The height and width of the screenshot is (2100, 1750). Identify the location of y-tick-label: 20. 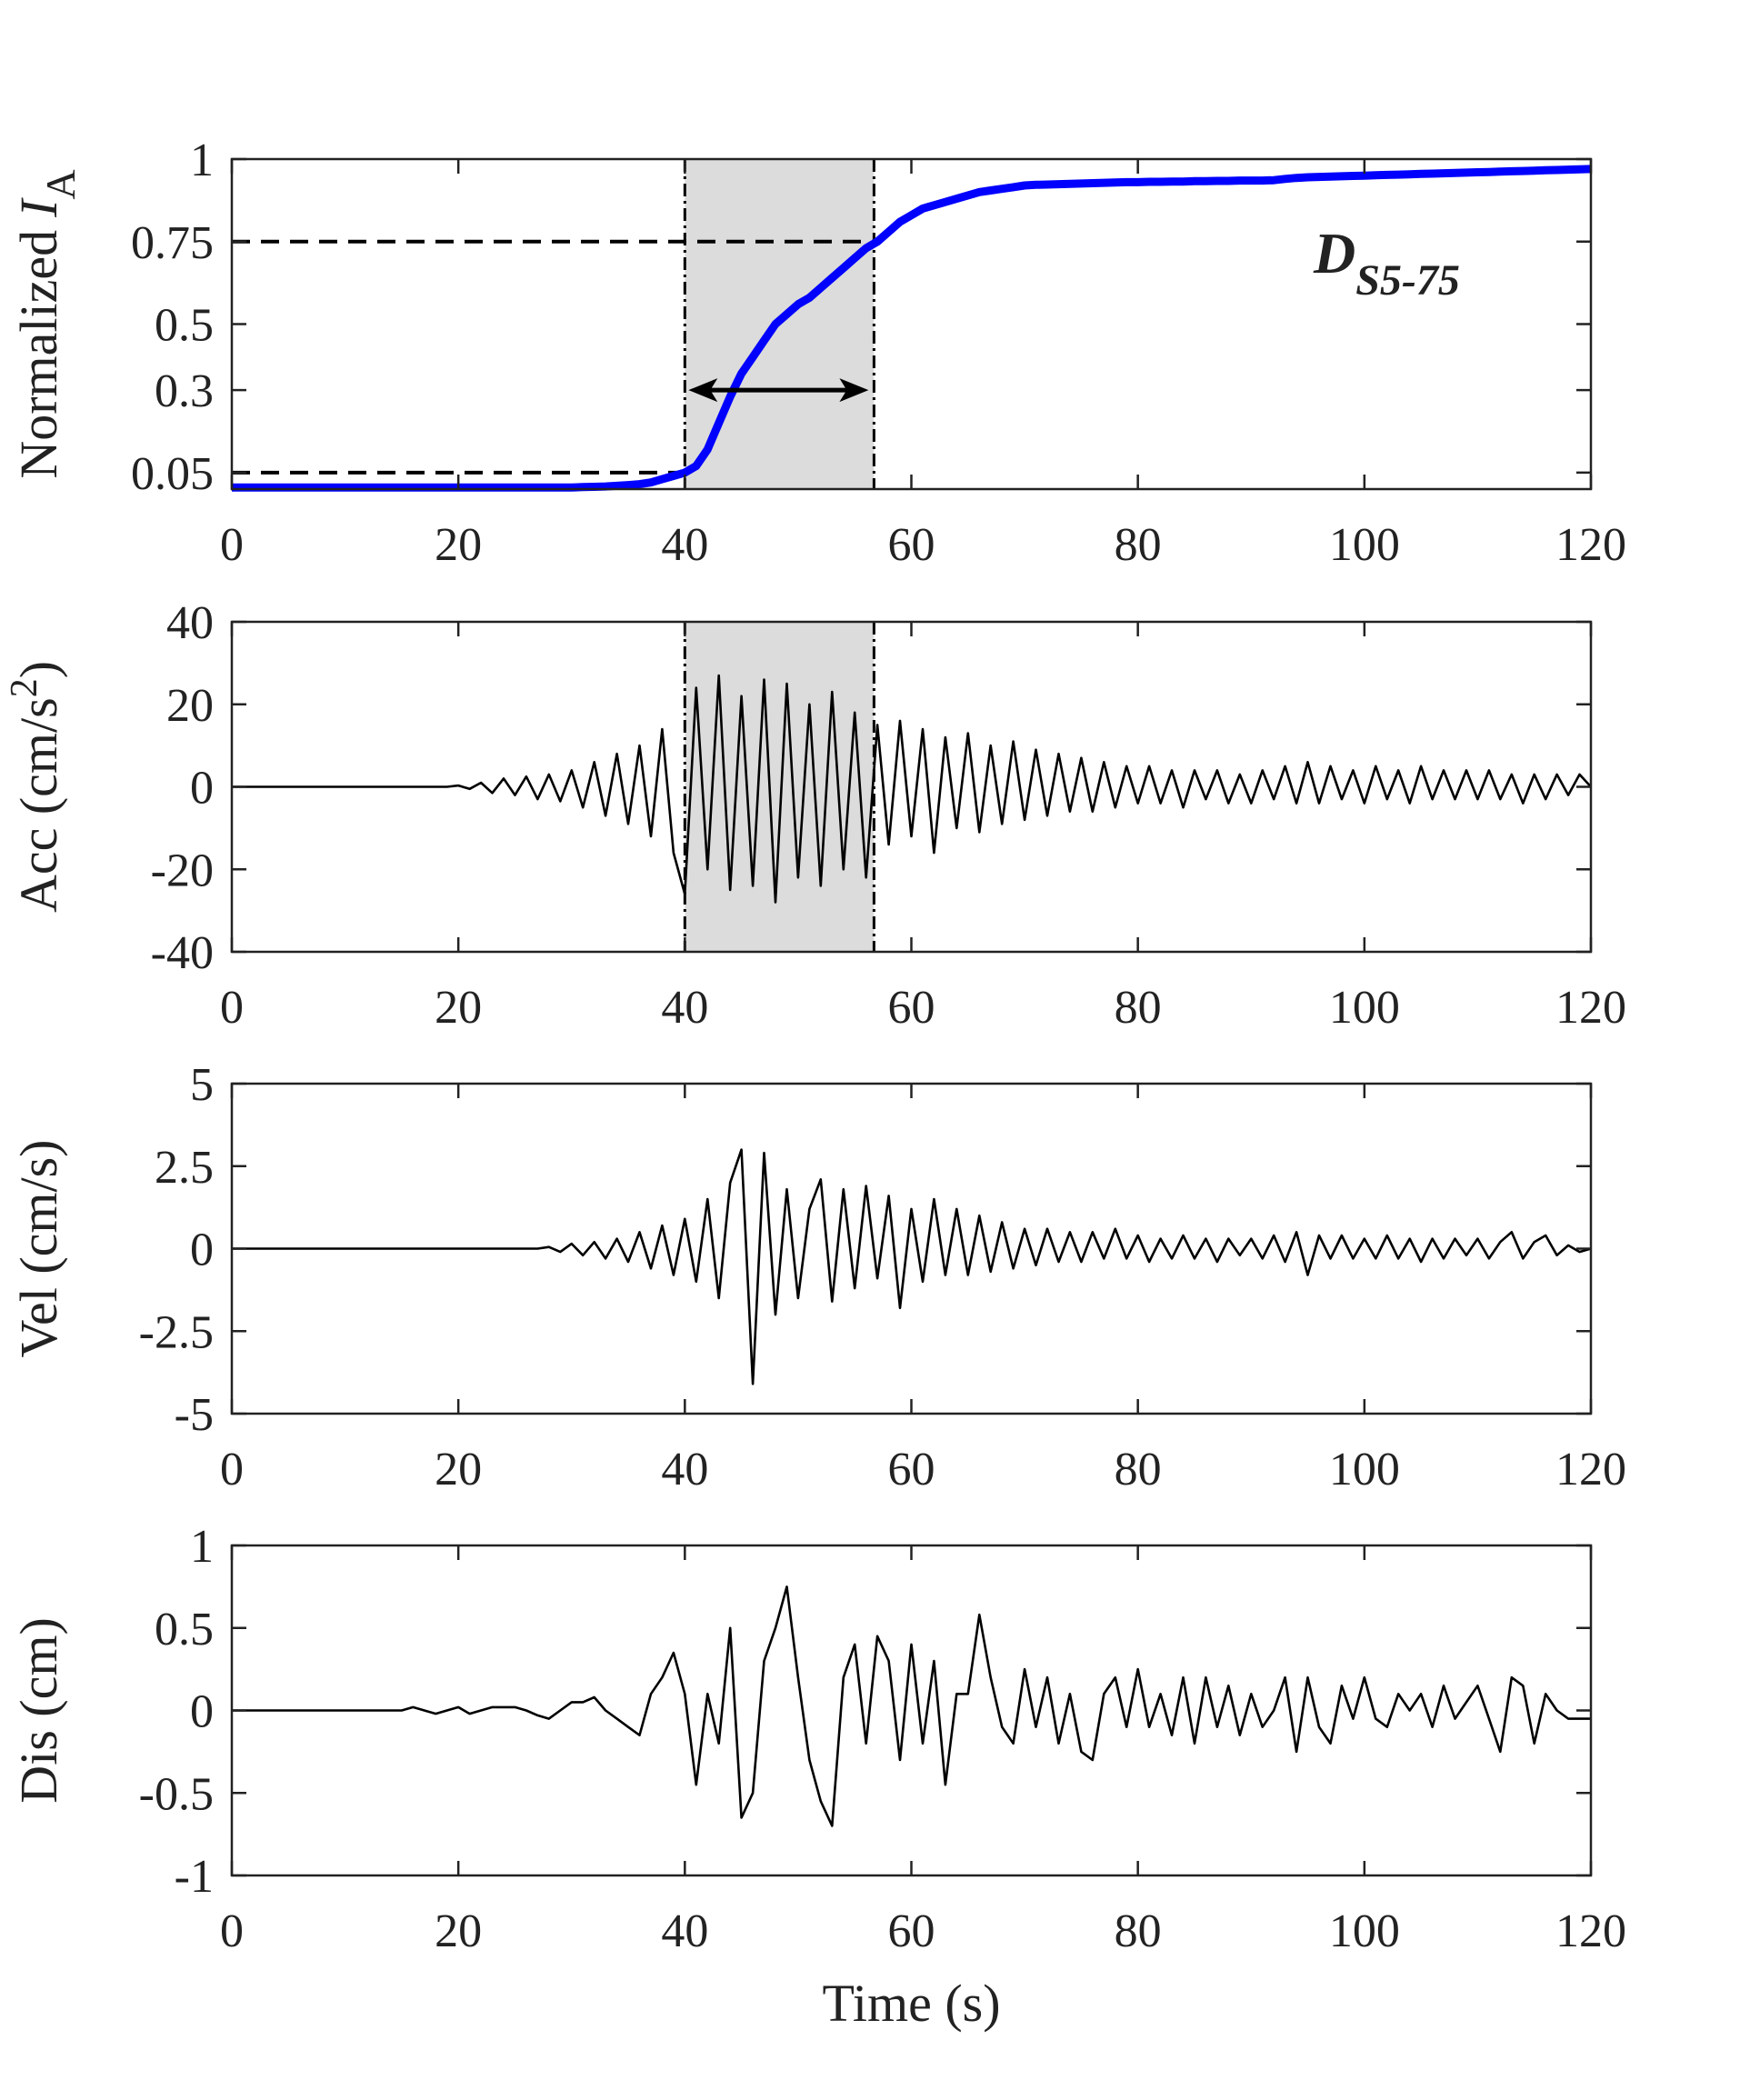
(190, 706).